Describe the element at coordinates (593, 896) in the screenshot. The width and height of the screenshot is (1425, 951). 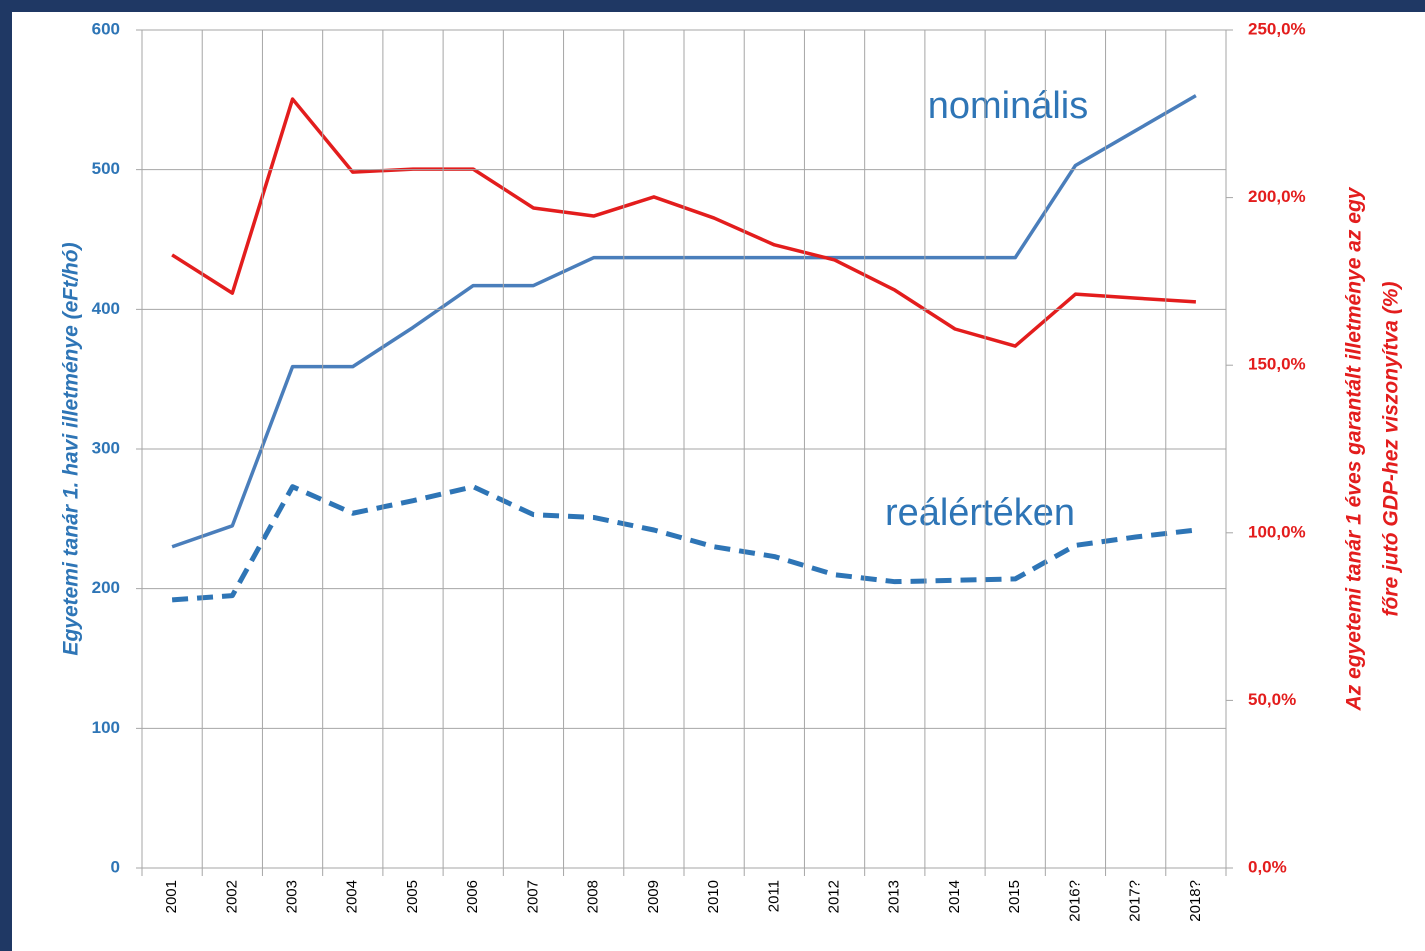
I see `x-tick-label: 2008` at that location.